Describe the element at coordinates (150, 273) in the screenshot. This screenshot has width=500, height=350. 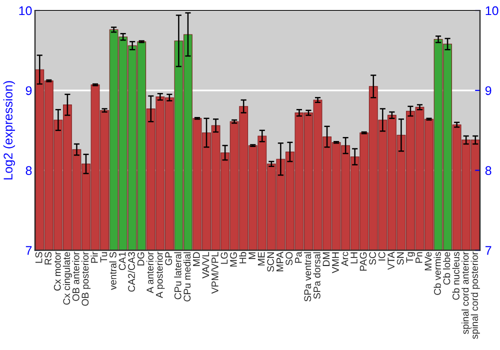
I see `x-tick-label: A anterior` at that location.